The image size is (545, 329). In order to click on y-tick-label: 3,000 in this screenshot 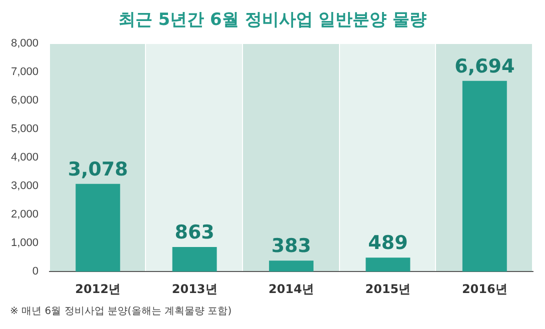, I will do `click(24, 186)`.